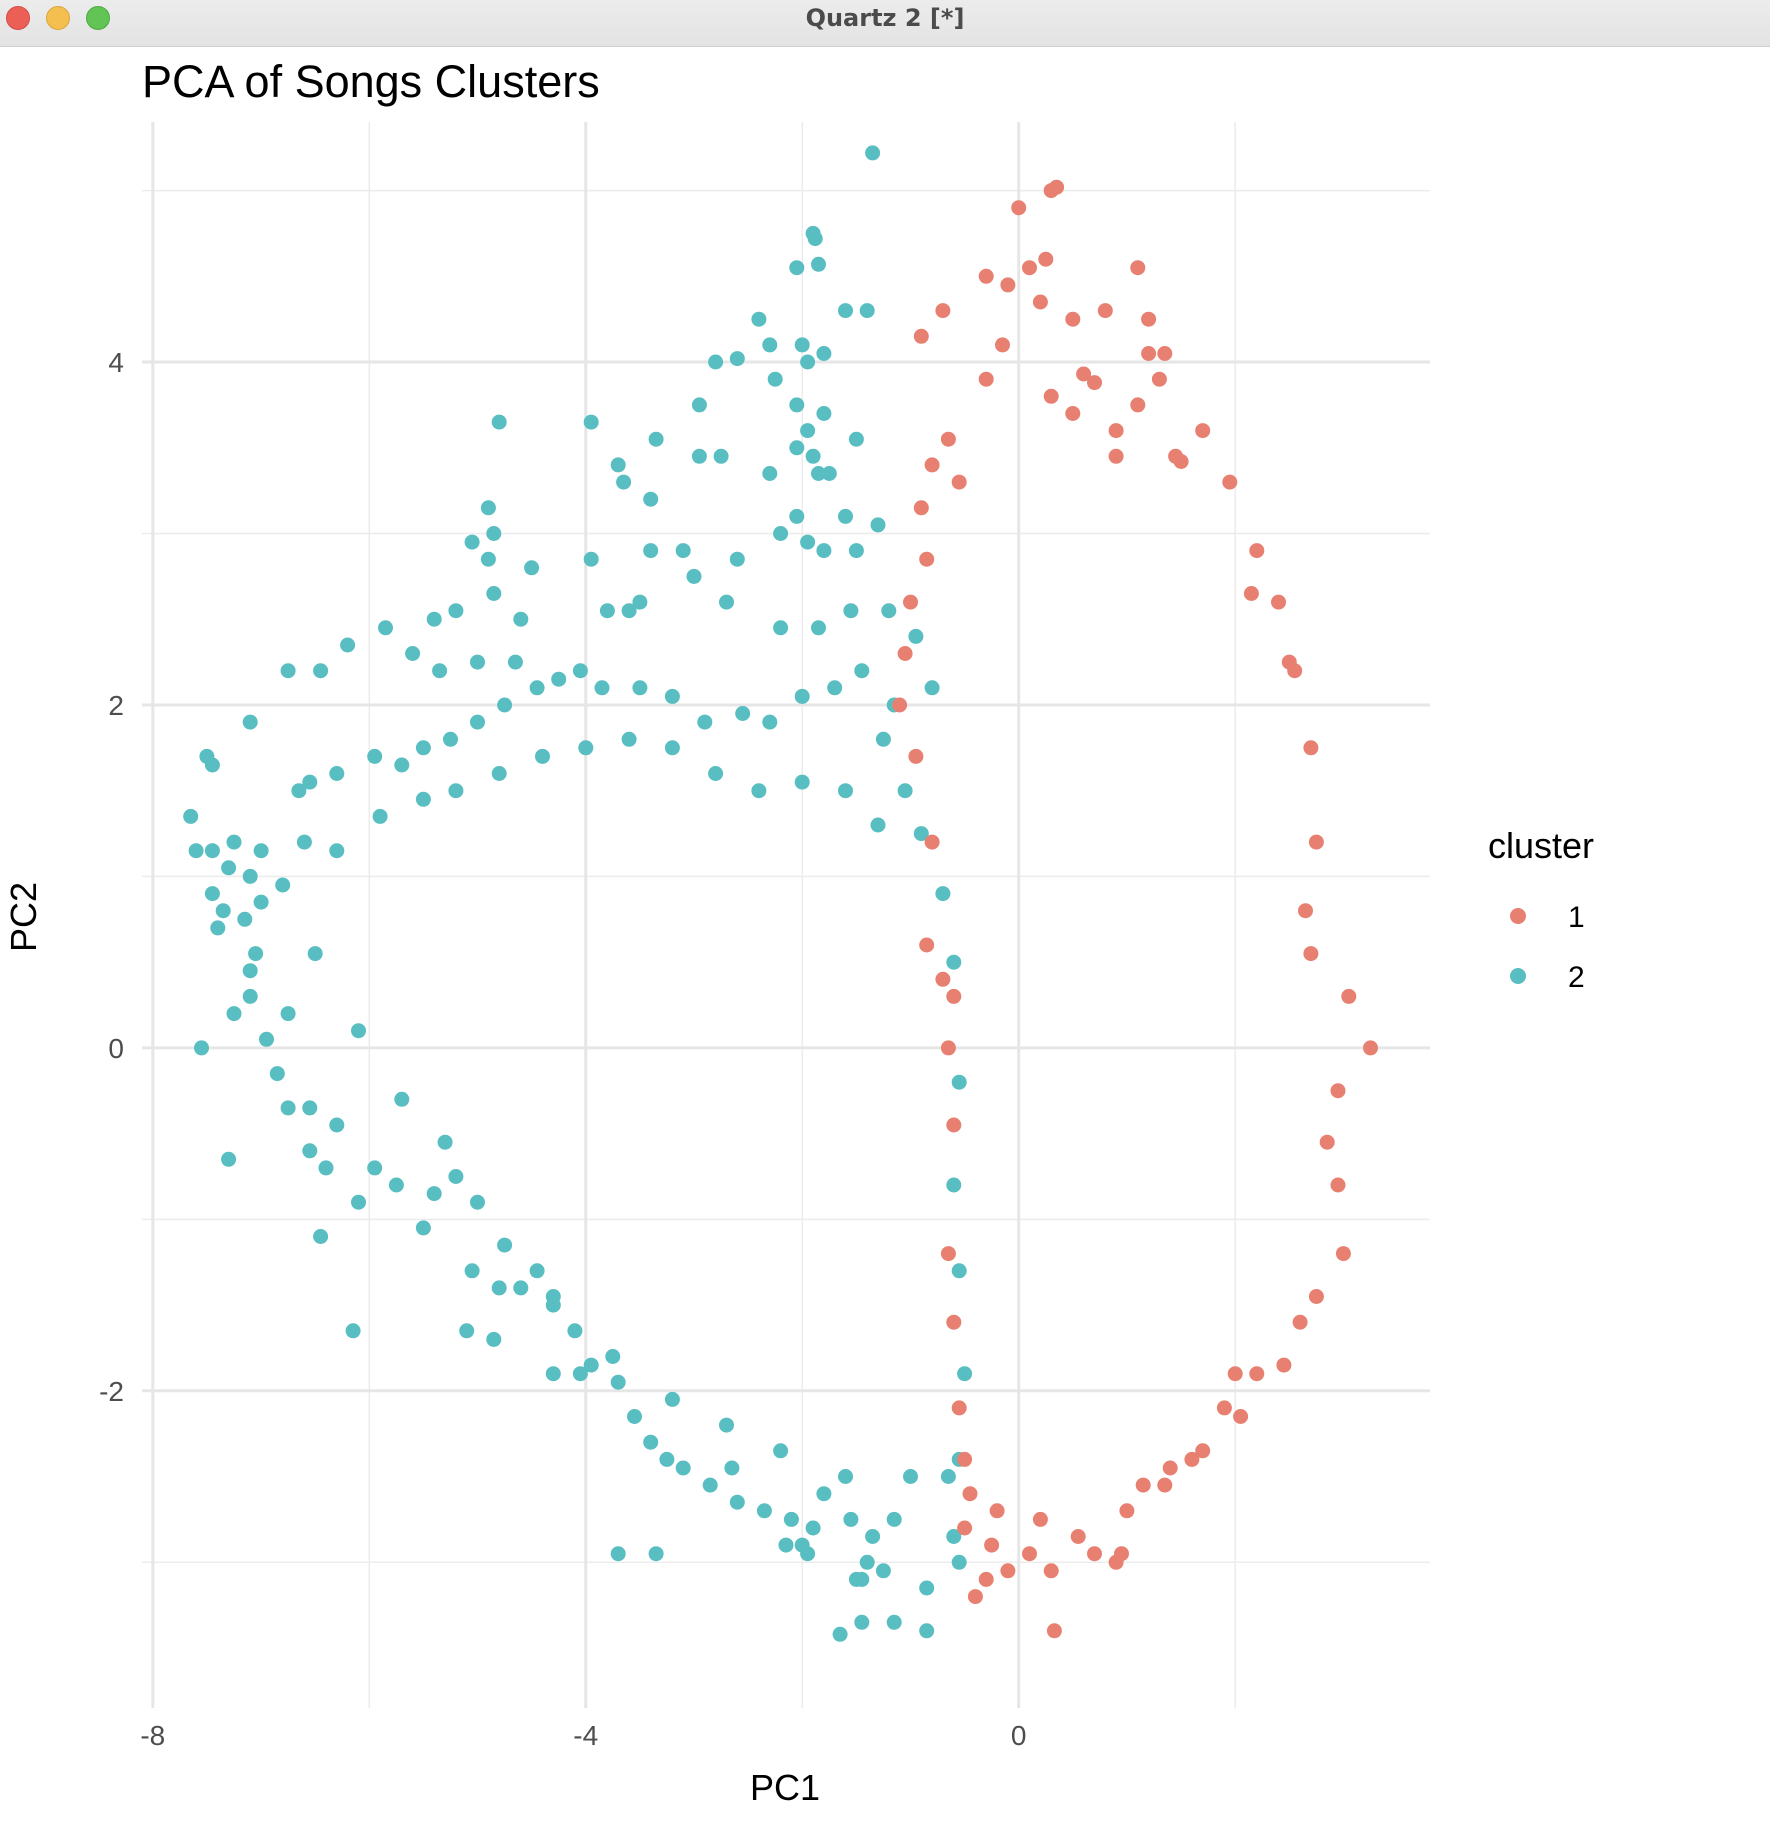 This screenshot has width=1770, height=1824. What do you see at coordinates (18, 18) in the screenshot?
I see `close-window-button` at bounding box center [18, 18].